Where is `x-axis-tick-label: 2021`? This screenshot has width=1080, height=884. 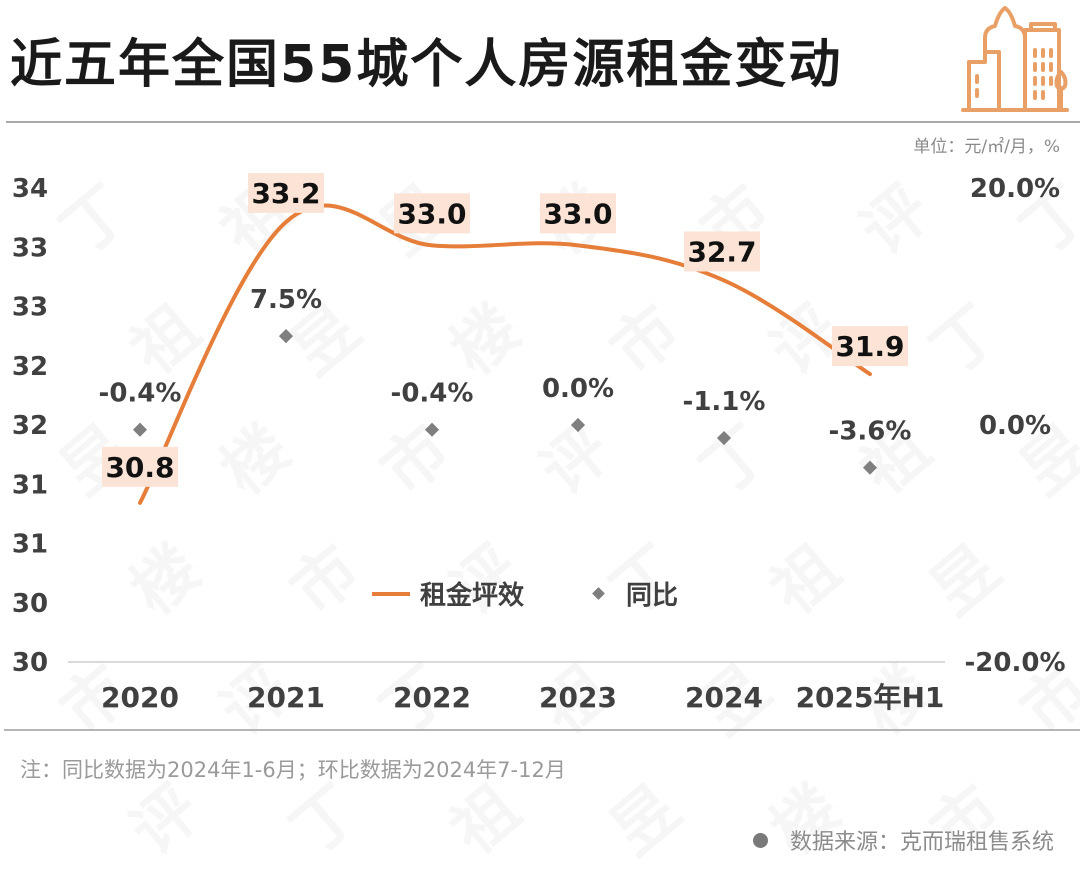
x-axis-tick-label: 2021 is located at coordinates (286, 697).